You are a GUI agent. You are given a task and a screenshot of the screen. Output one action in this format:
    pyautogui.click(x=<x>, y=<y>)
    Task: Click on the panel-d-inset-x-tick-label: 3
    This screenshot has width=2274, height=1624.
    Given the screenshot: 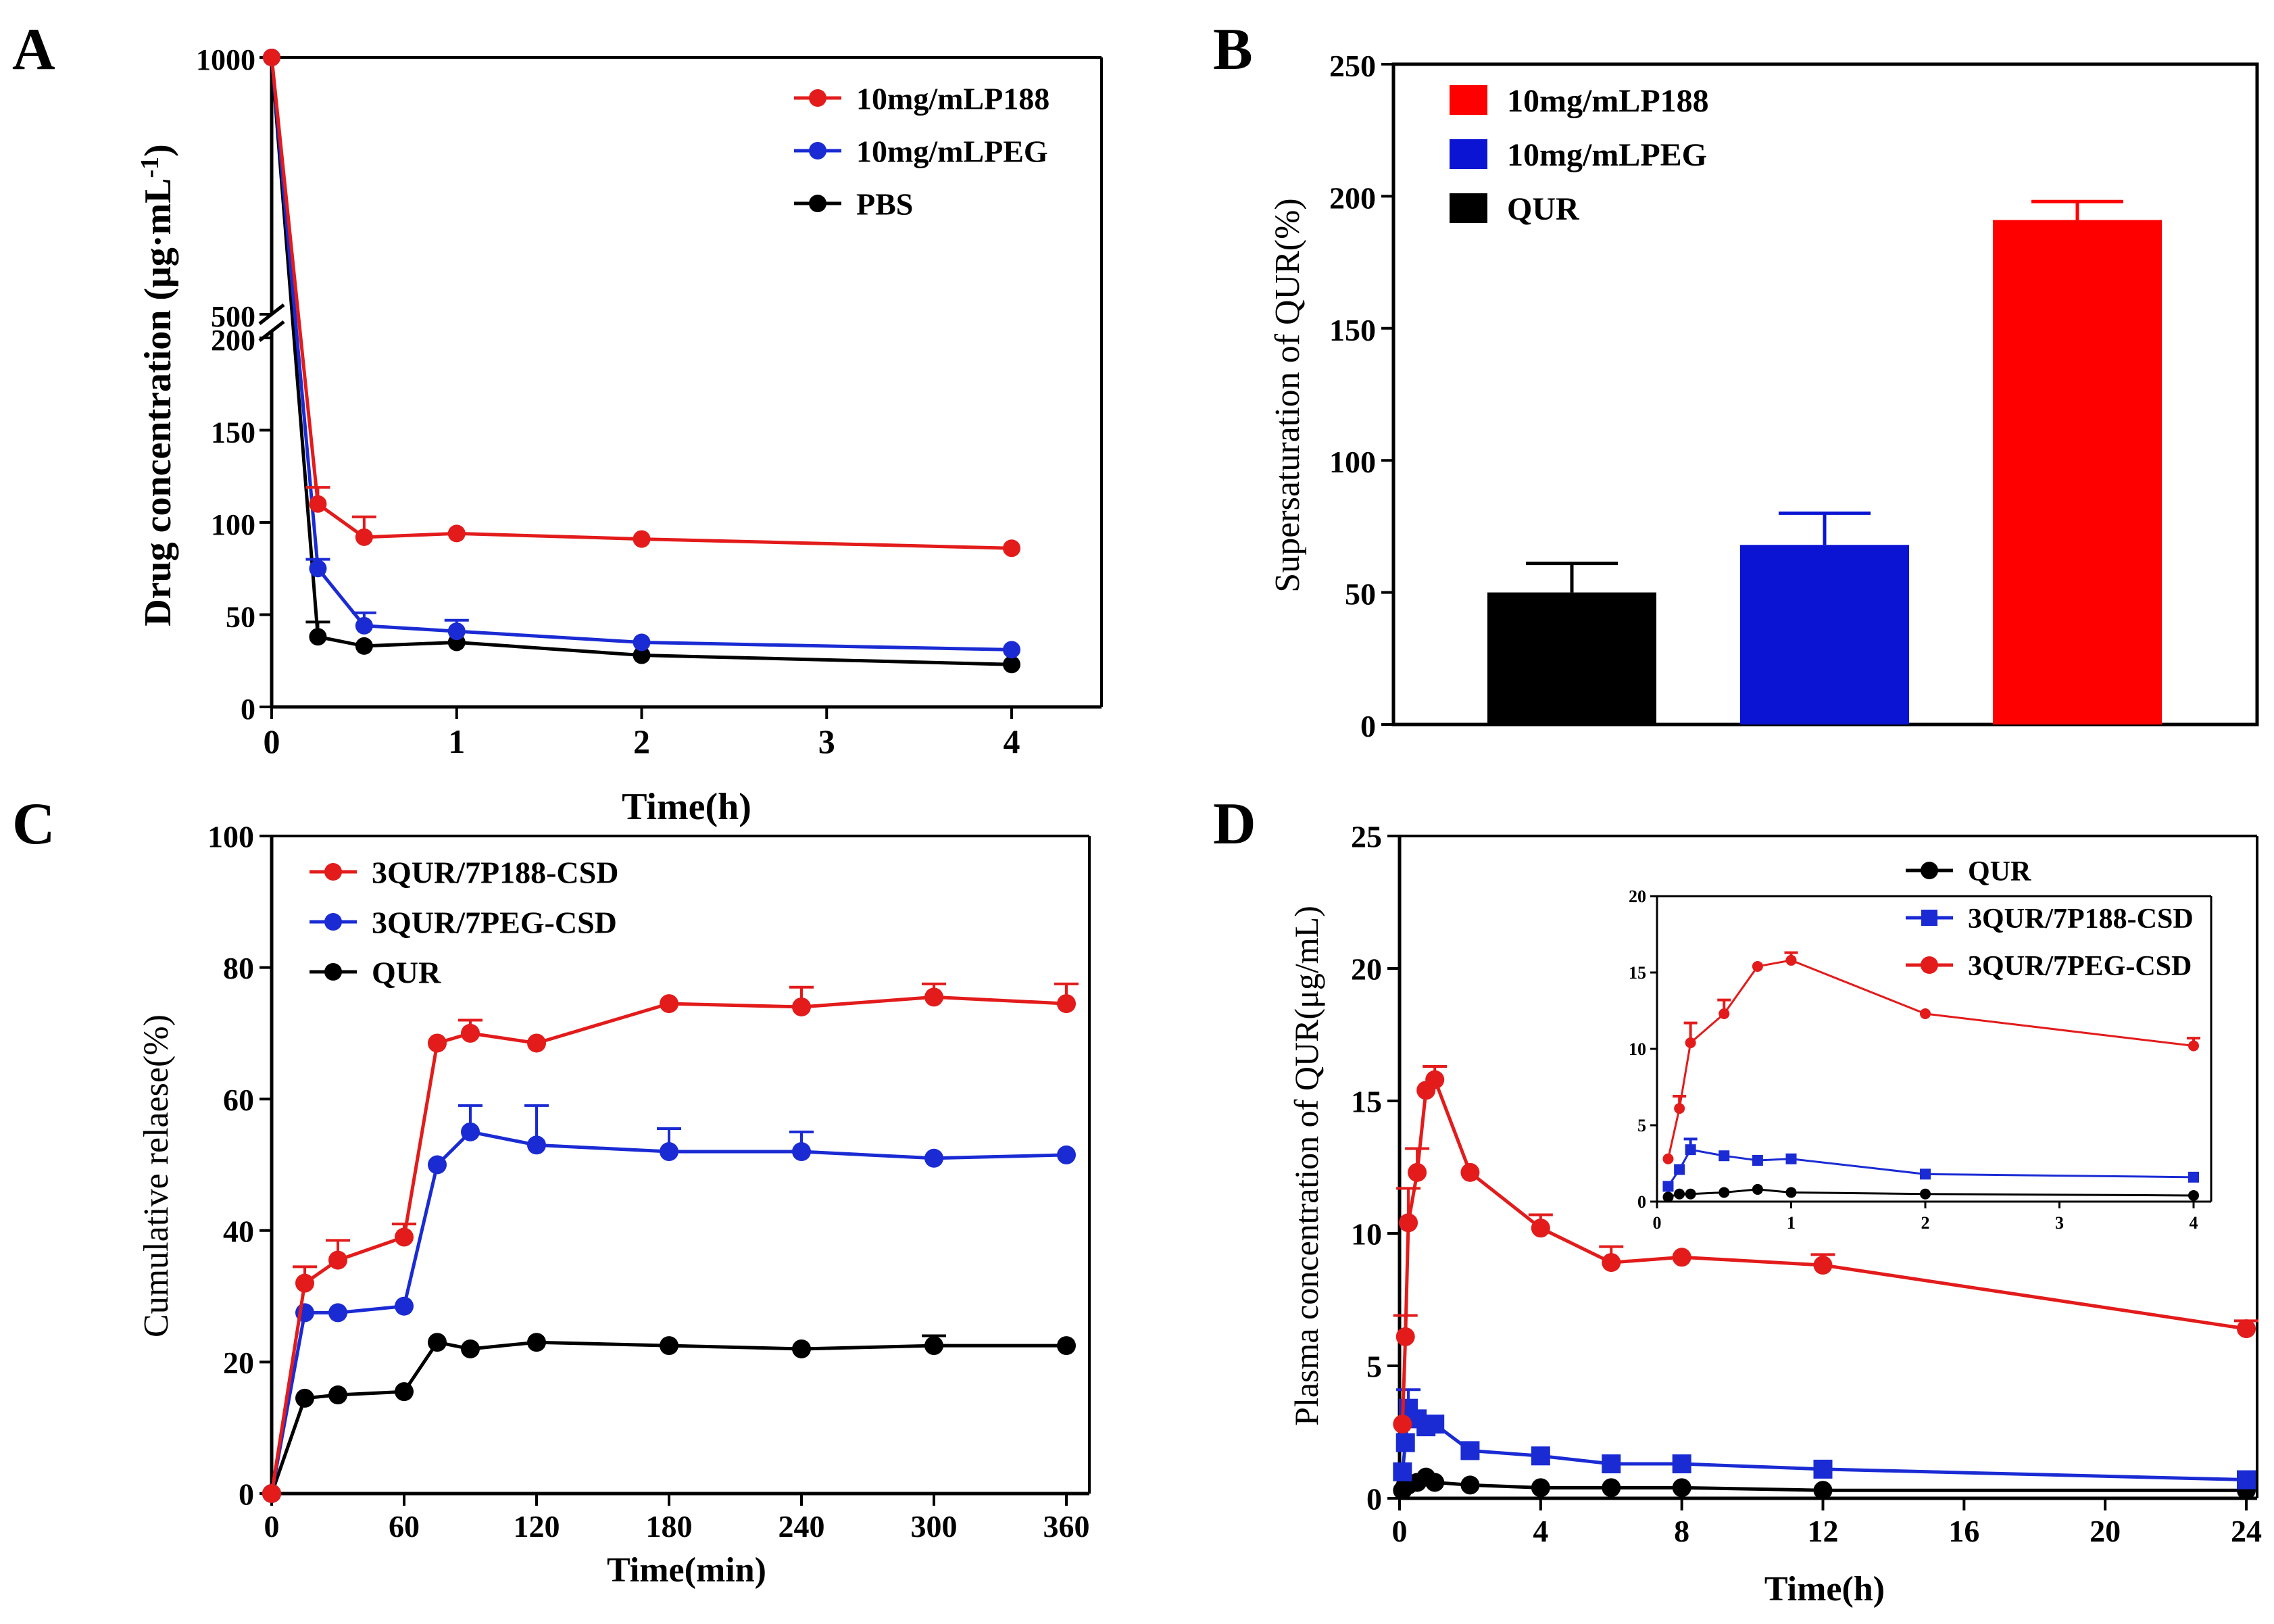 What is the action you would take?
    pyautogui.click(x=2060, y=1223)
    